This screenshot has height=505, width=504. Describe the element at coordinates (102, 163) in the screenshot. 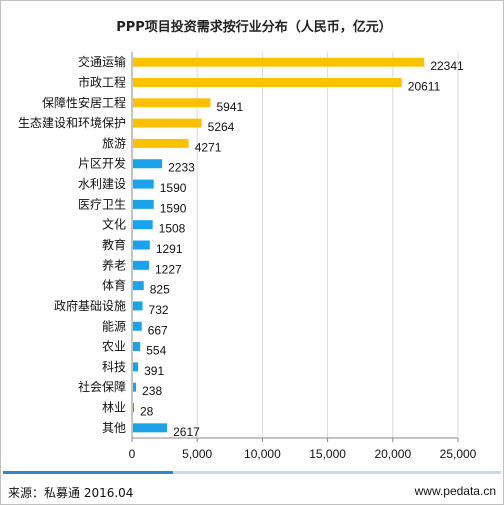

I see `category-label: 片区开发` at that location.